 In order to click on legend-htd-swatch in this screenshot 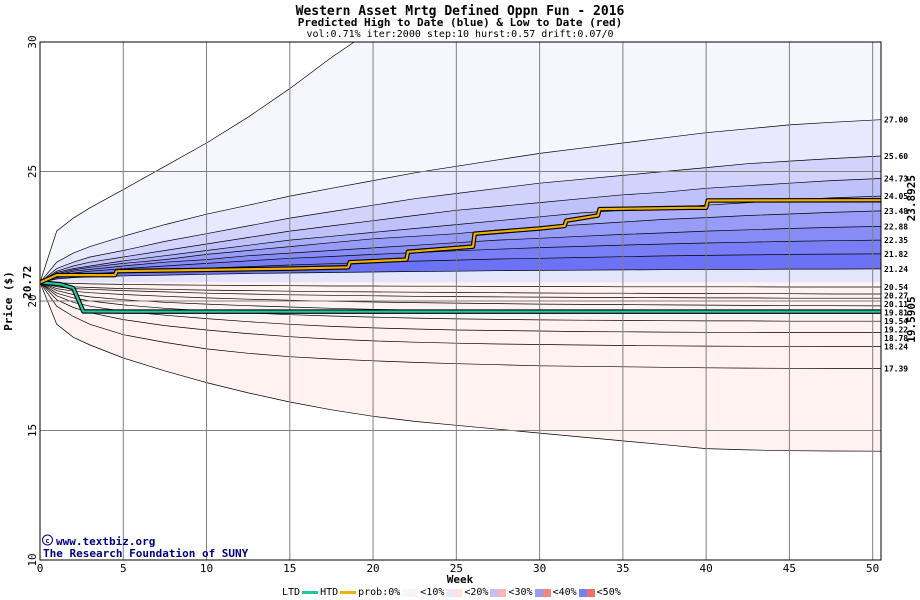, I will do `click(348, 592)`.